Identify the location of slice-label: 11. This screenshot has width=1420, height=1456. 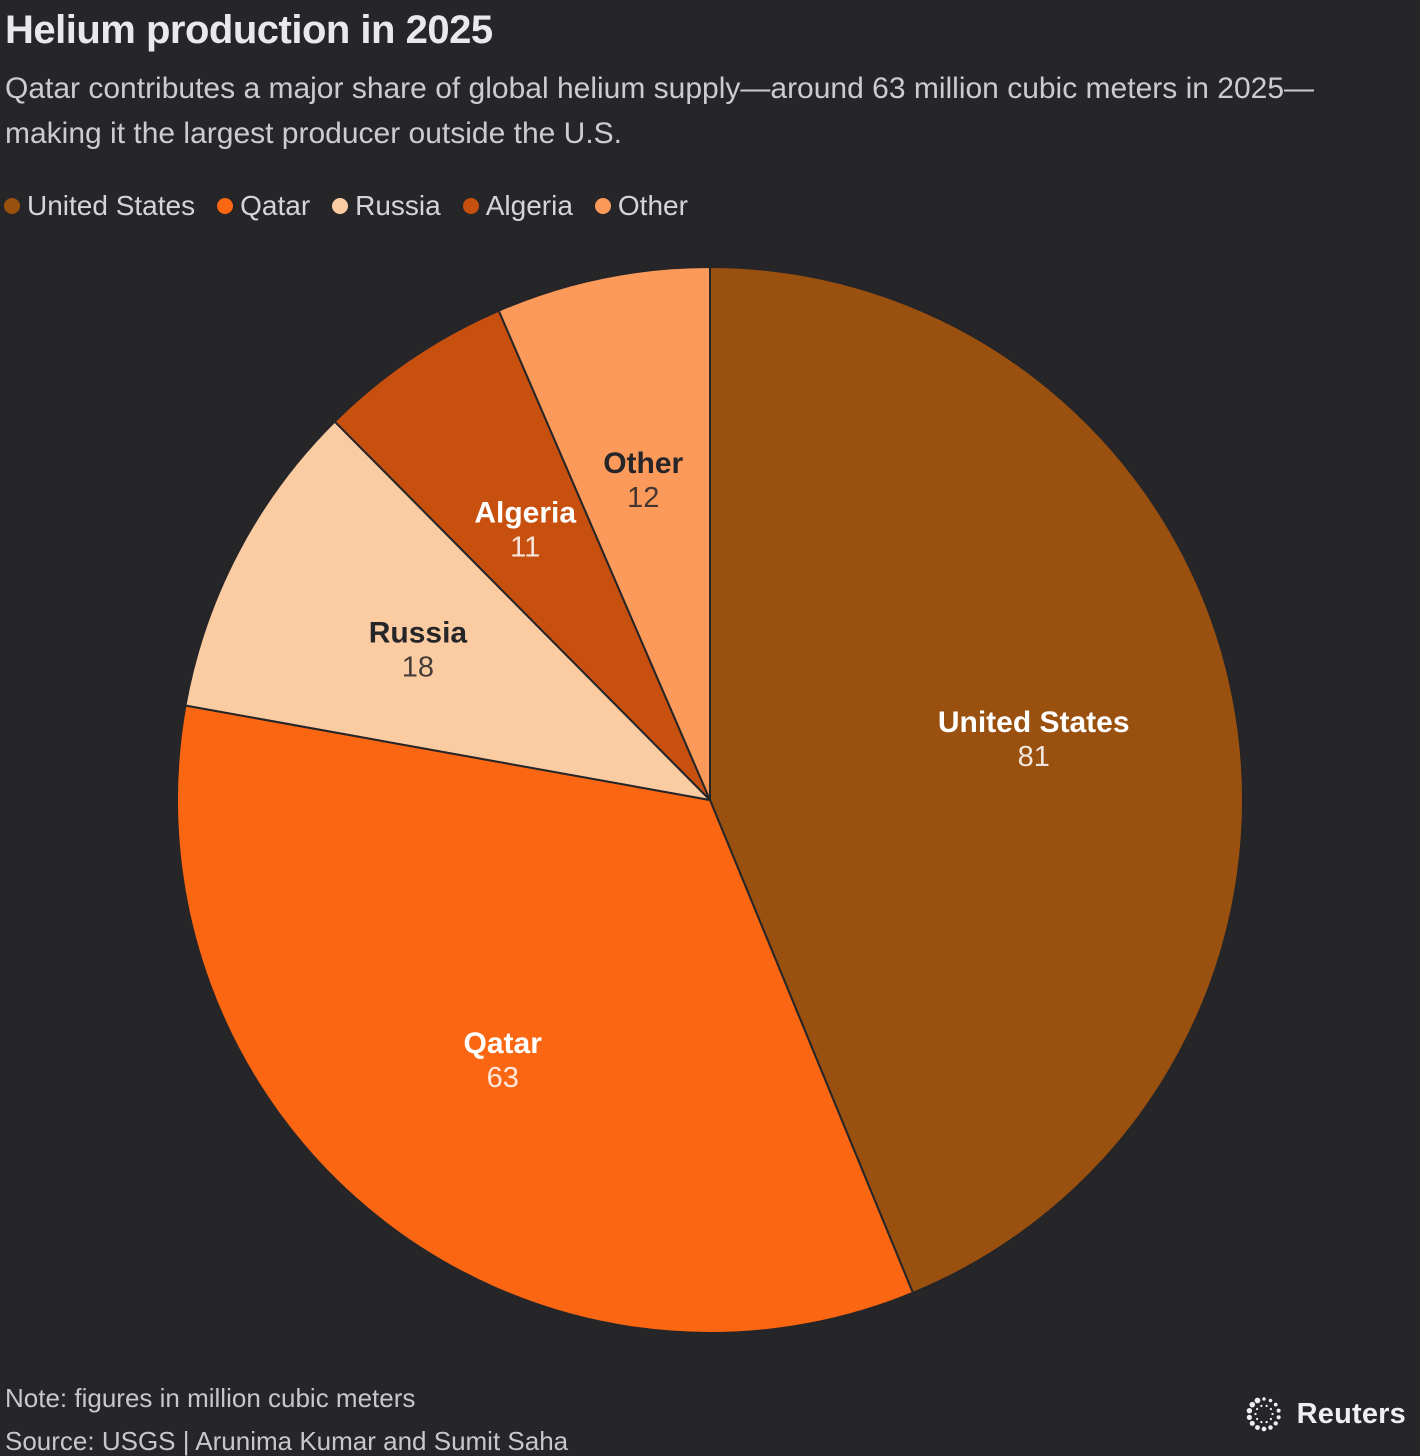
(525, 548).